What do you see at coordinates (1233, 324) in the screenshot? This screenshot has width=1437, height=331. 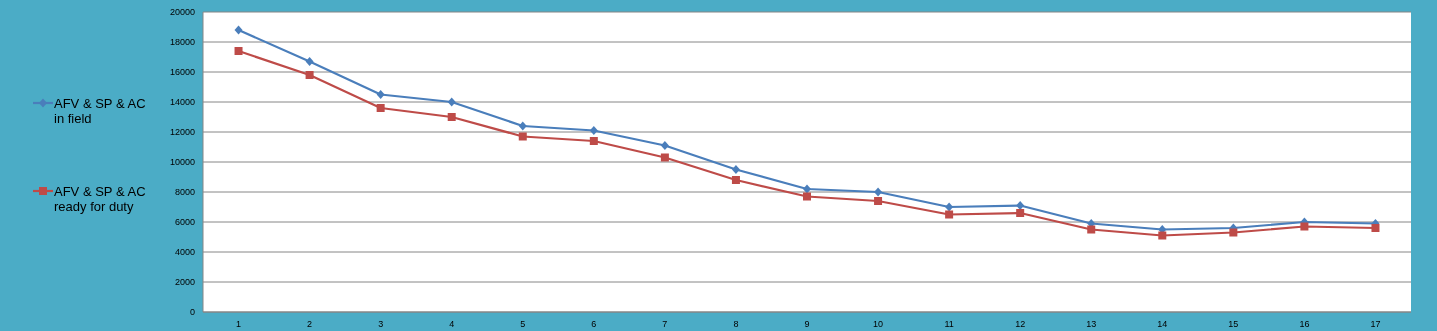 I see `x-tick-label: 15` at bounding box center [1233, 324].